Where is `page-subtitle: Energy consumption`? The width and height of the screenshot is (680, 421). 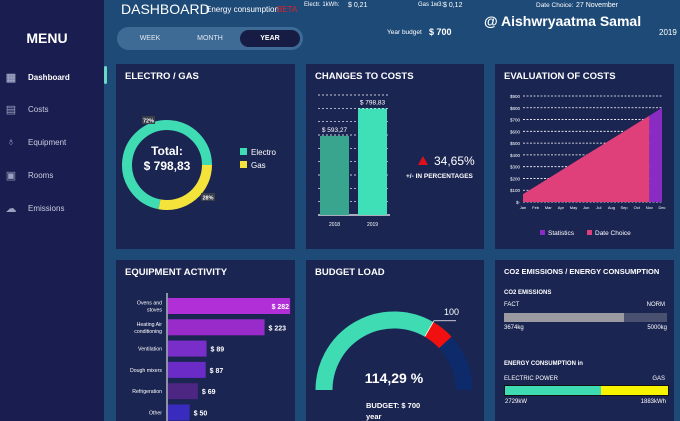
page-subtitle: Energy consumption is located at coordinates (242, 9).